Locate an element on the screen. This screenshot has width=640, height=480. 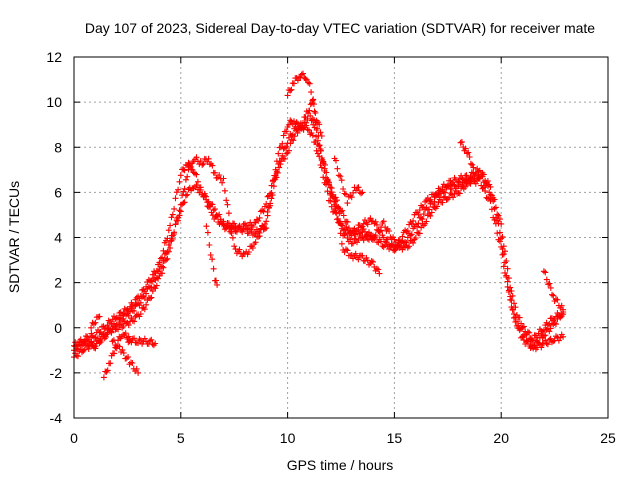
x-tick-label: 20 is located at coordinates (501, 438).